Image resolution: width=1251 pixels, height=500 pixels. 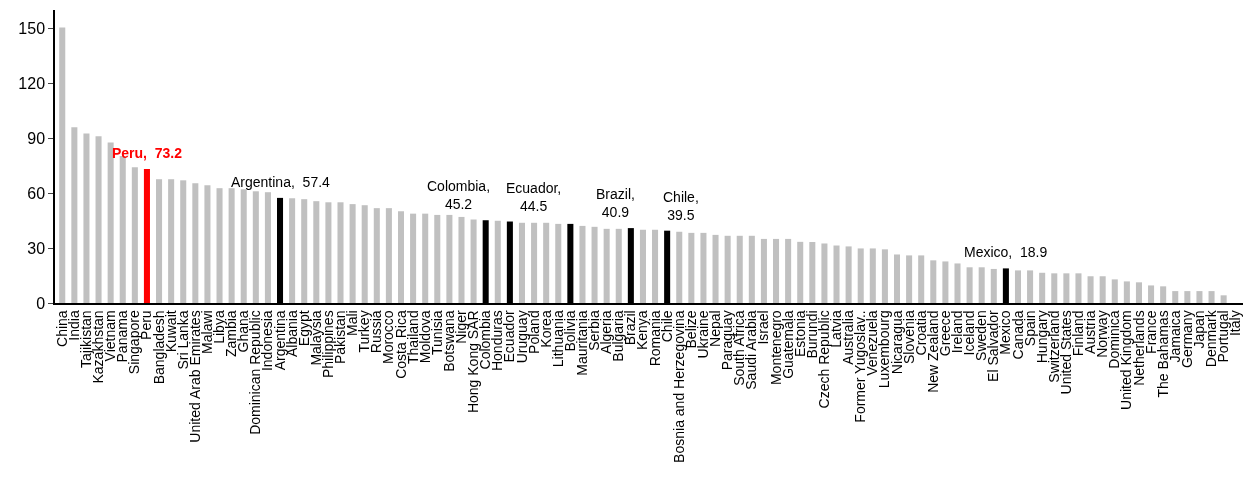 What do you see at coordinates (32, 28) in the screenshot?
I see `y-tick-label: 150` at bounding box center [32, 28].